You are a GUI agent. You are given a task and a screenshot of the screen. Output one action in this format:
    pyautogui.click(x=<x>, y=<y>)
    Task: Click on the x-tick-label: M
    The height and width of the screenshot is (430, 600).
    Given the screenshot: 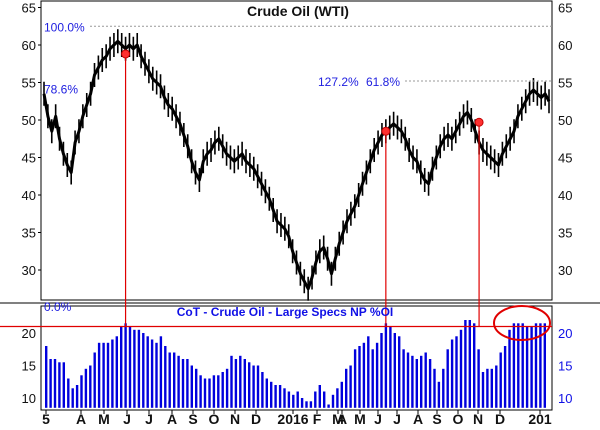 What is the action you would take?
    pyautogui.click(x=360, y=419)
    